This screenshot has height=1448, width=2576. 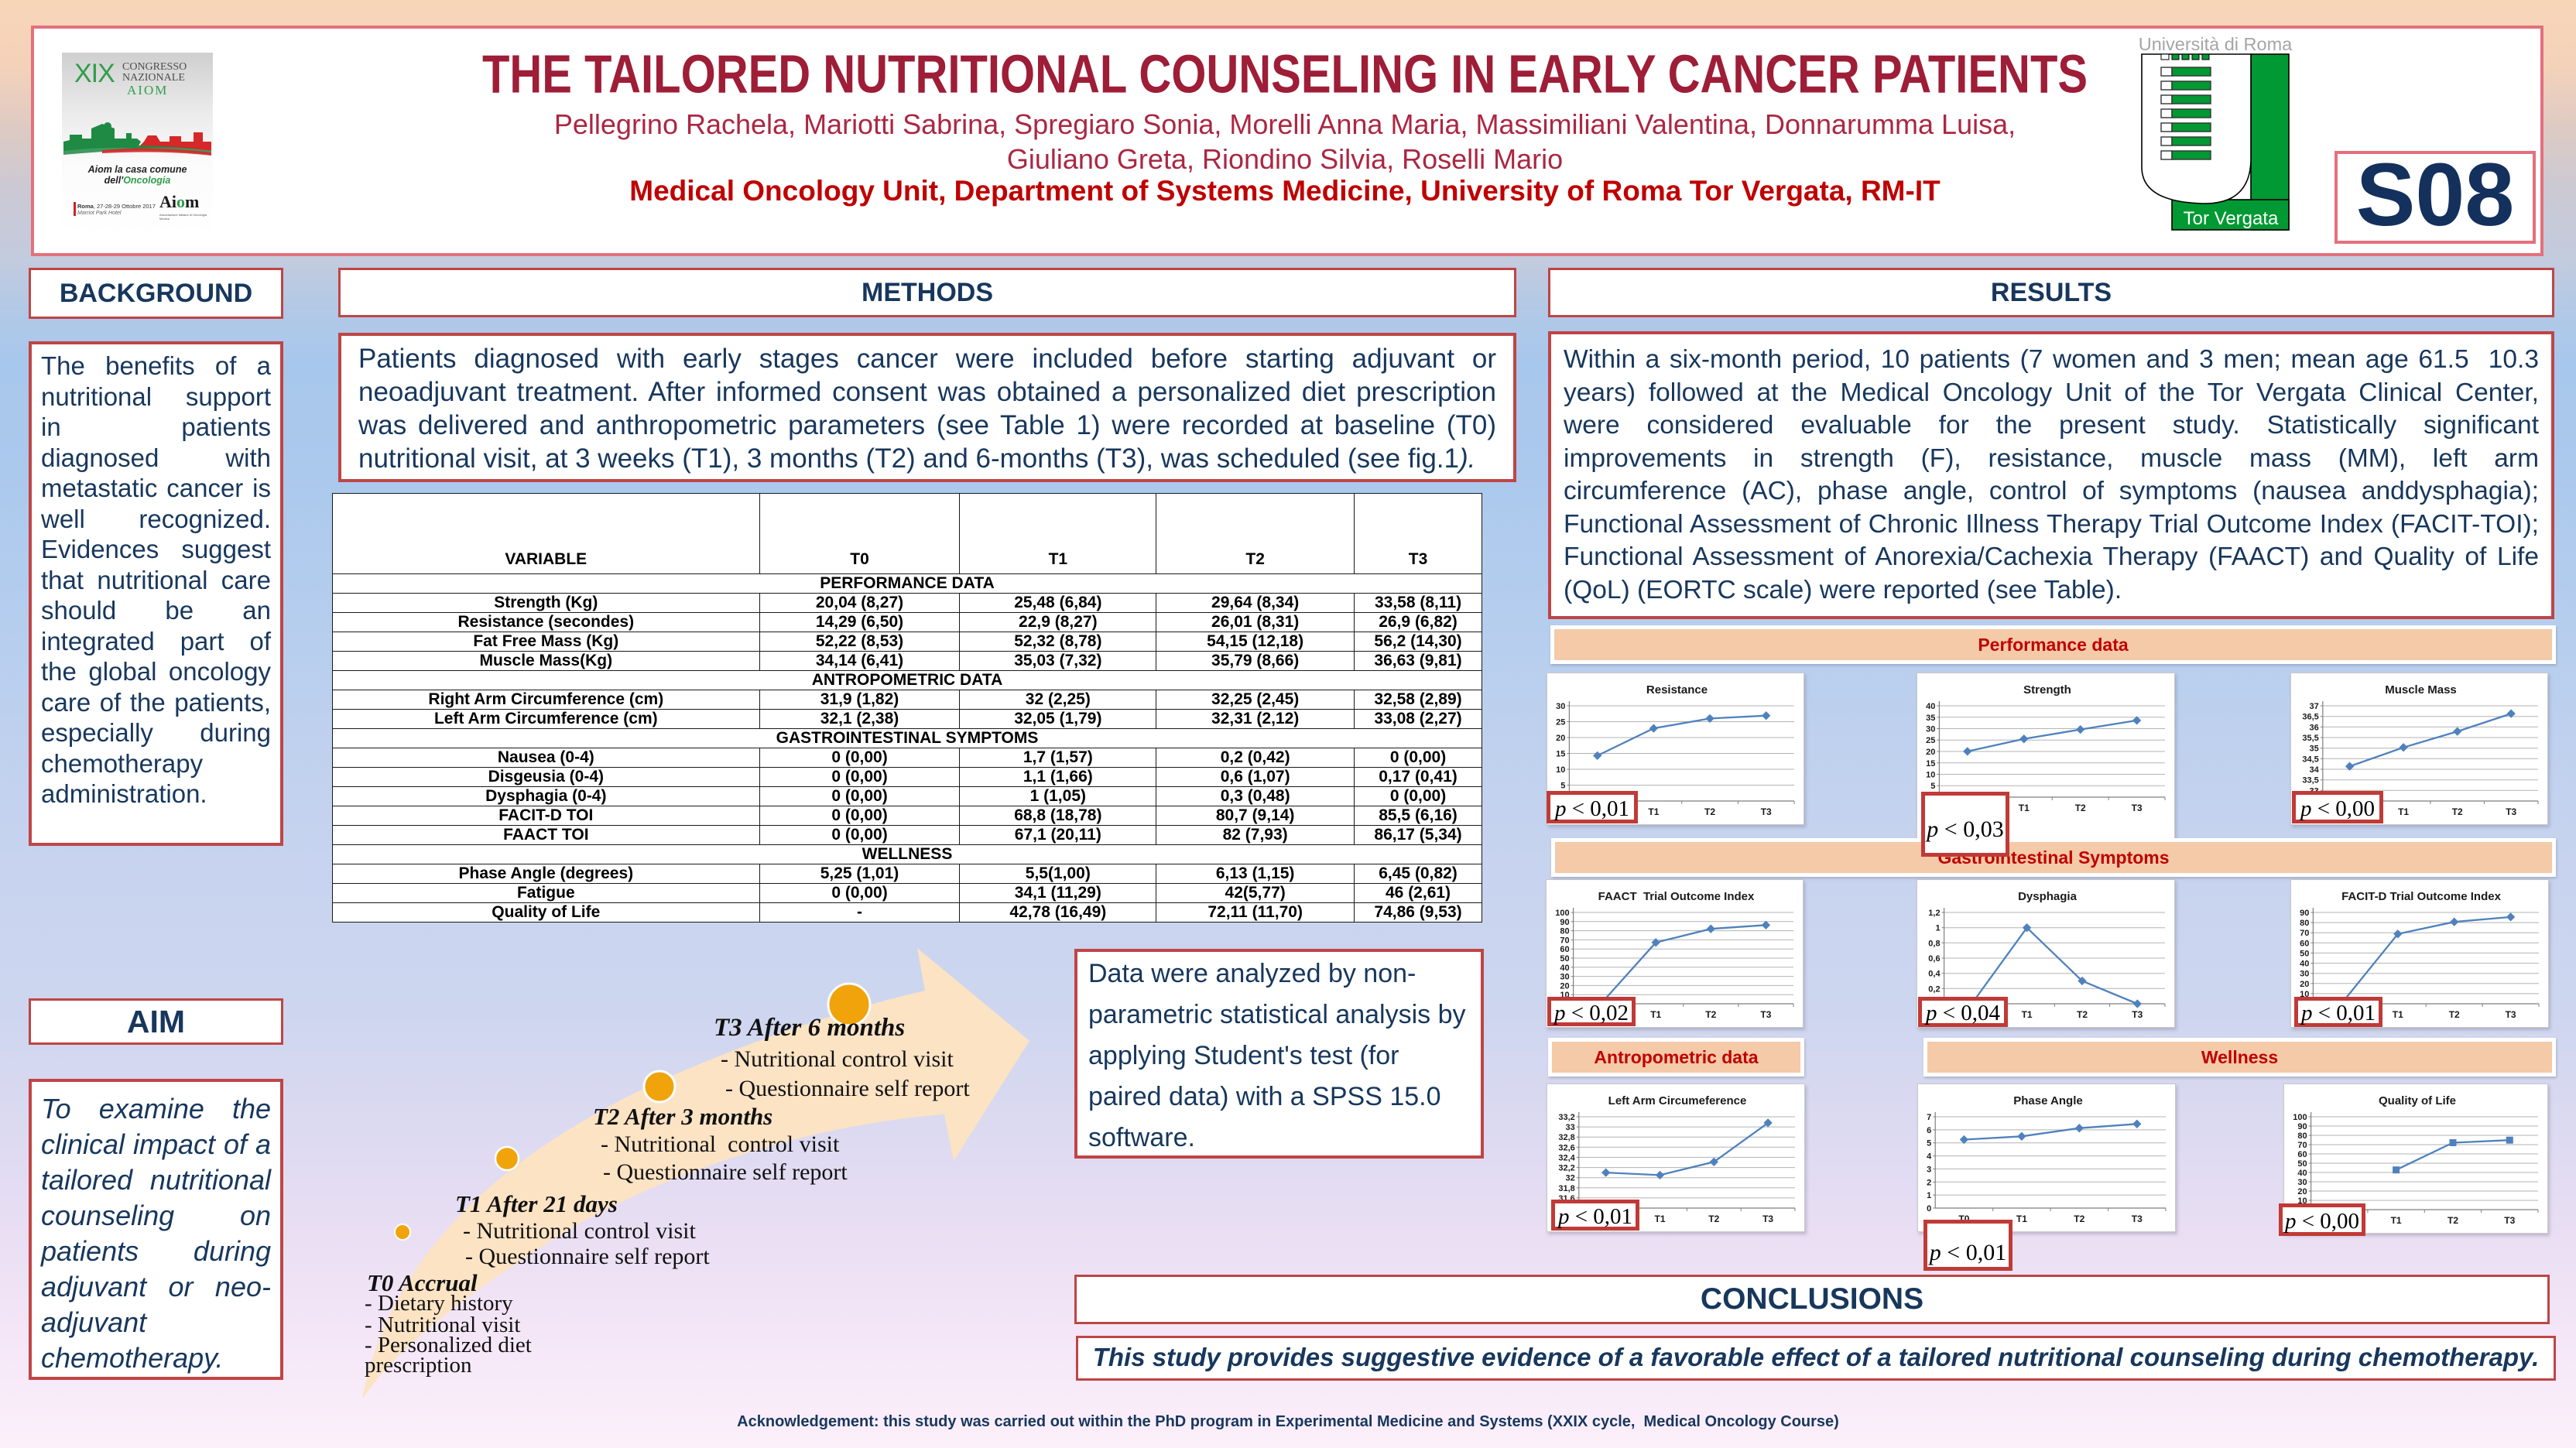 I want to click on svg-text: 0,4, so click(x=1935, y=975).